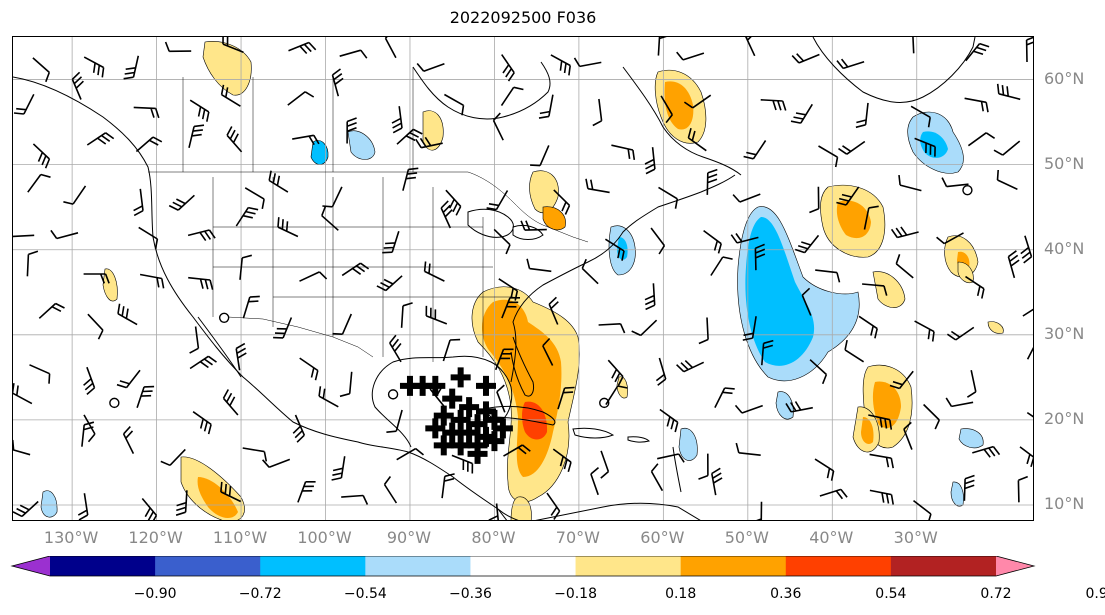 This screenshot has width=1105, height=615. Describe the element at coordinates (324, 537) in the screenshot. I see `longitude-label: 100°W` at that location.